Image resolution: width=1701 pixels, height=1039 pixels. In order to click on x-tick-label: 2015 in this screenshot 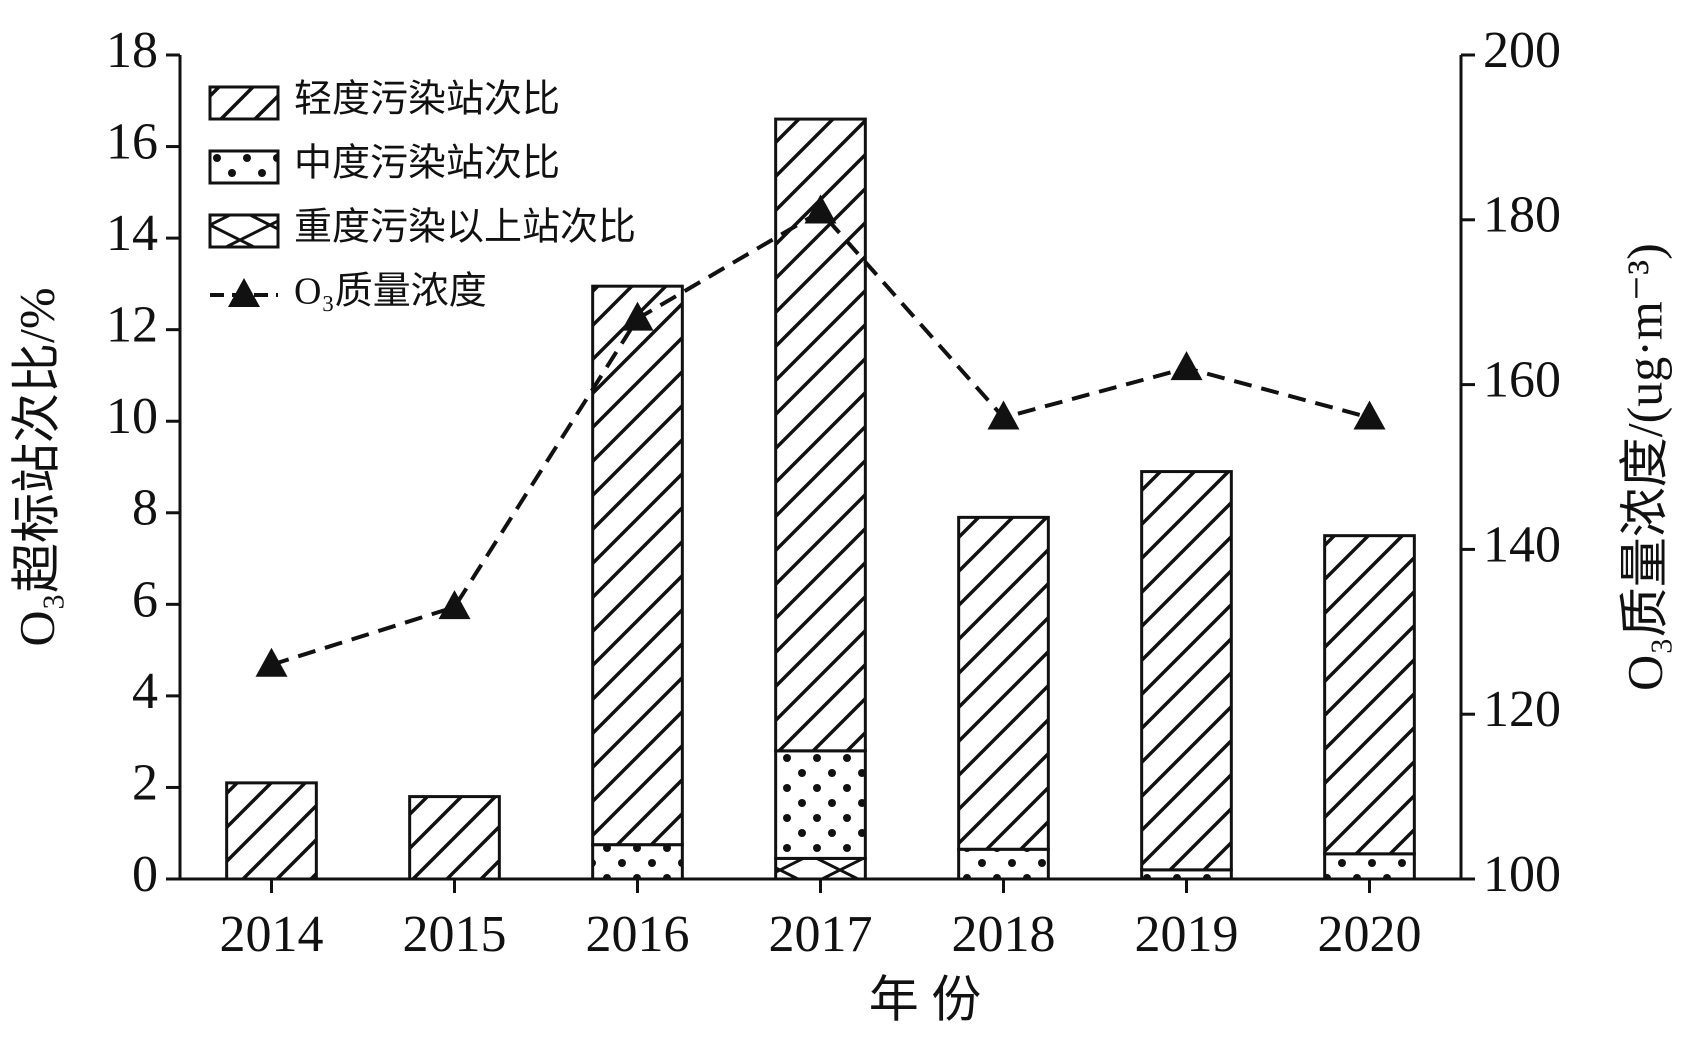, I will do `click(455, 934)`.